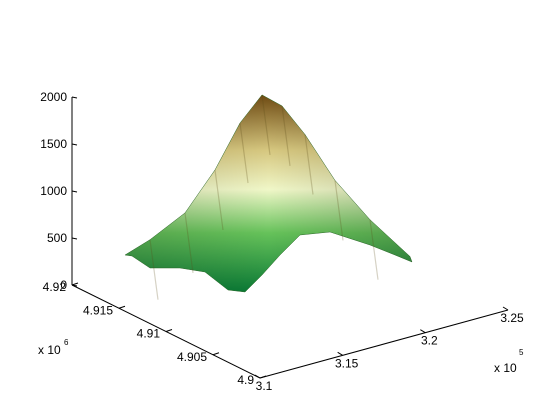  What do you see at coordinates (66, 342) in the screenshot?
I see `y-multiplier-exponent: 6` at bounding box center [66, 342].